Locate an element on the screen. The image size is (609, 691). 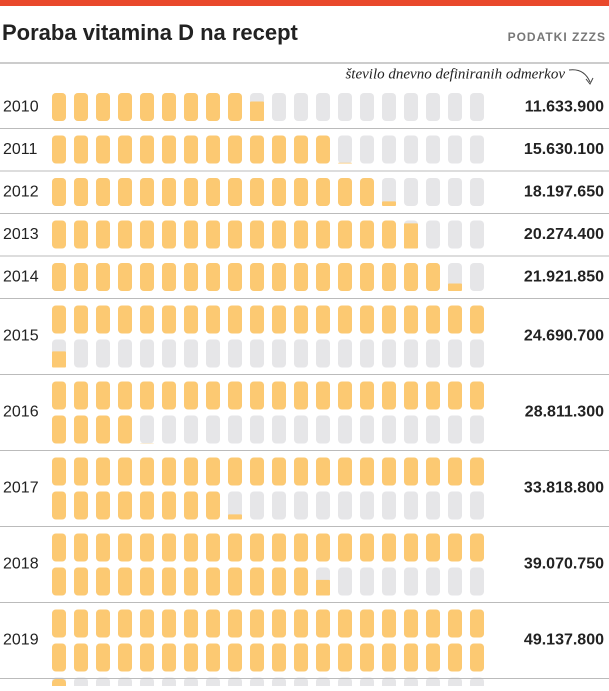
value-label: 24.690.700 is located at coordinates (564, 336).